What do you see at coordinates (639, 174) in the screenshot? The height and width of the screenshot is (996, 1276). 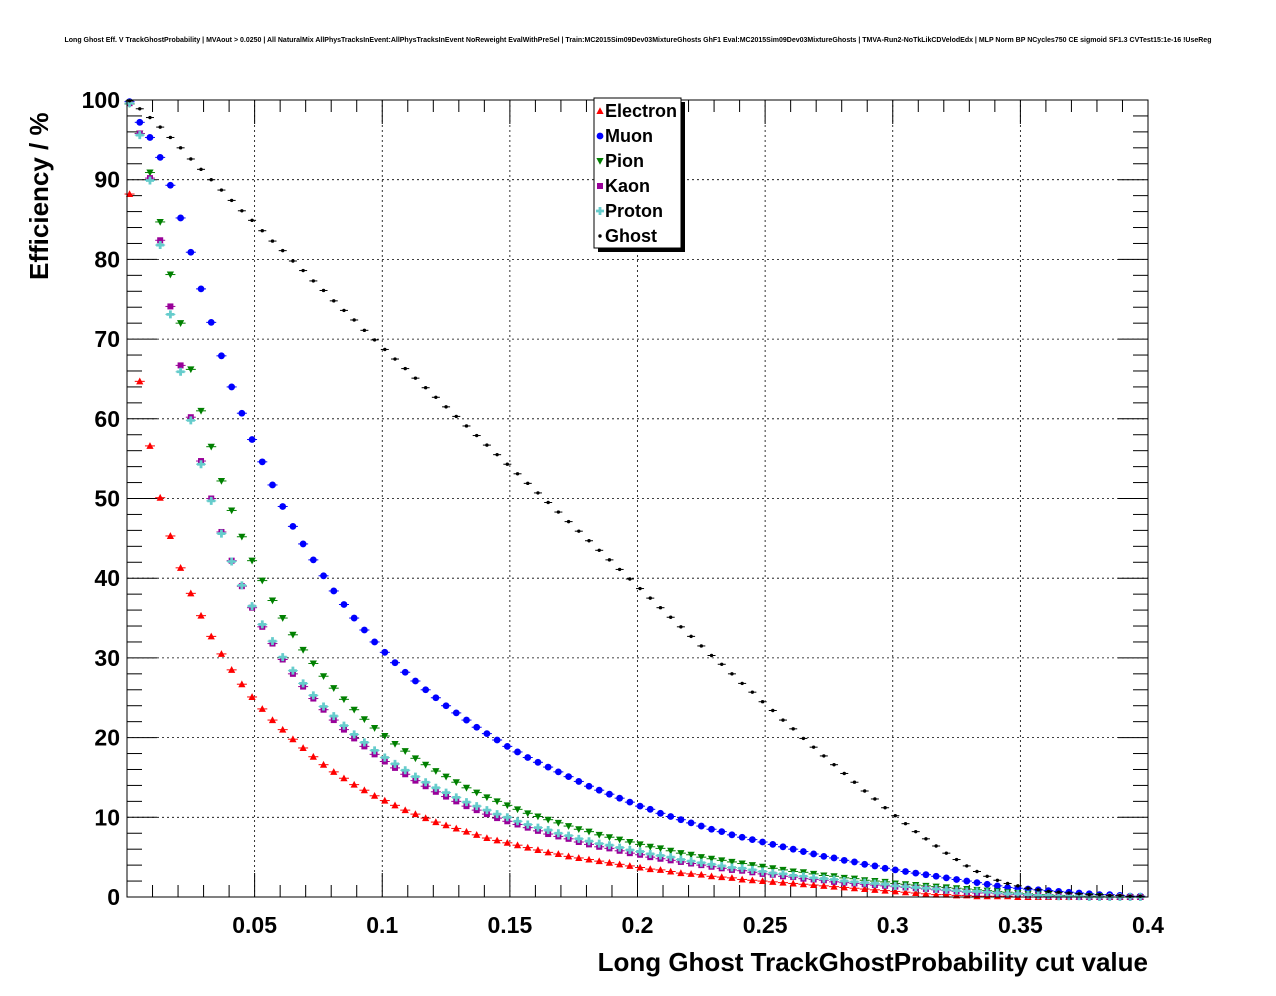 I see `legend: Electron Muon Pion Kaon Proton Ghost` at bounding box center [639, 174].